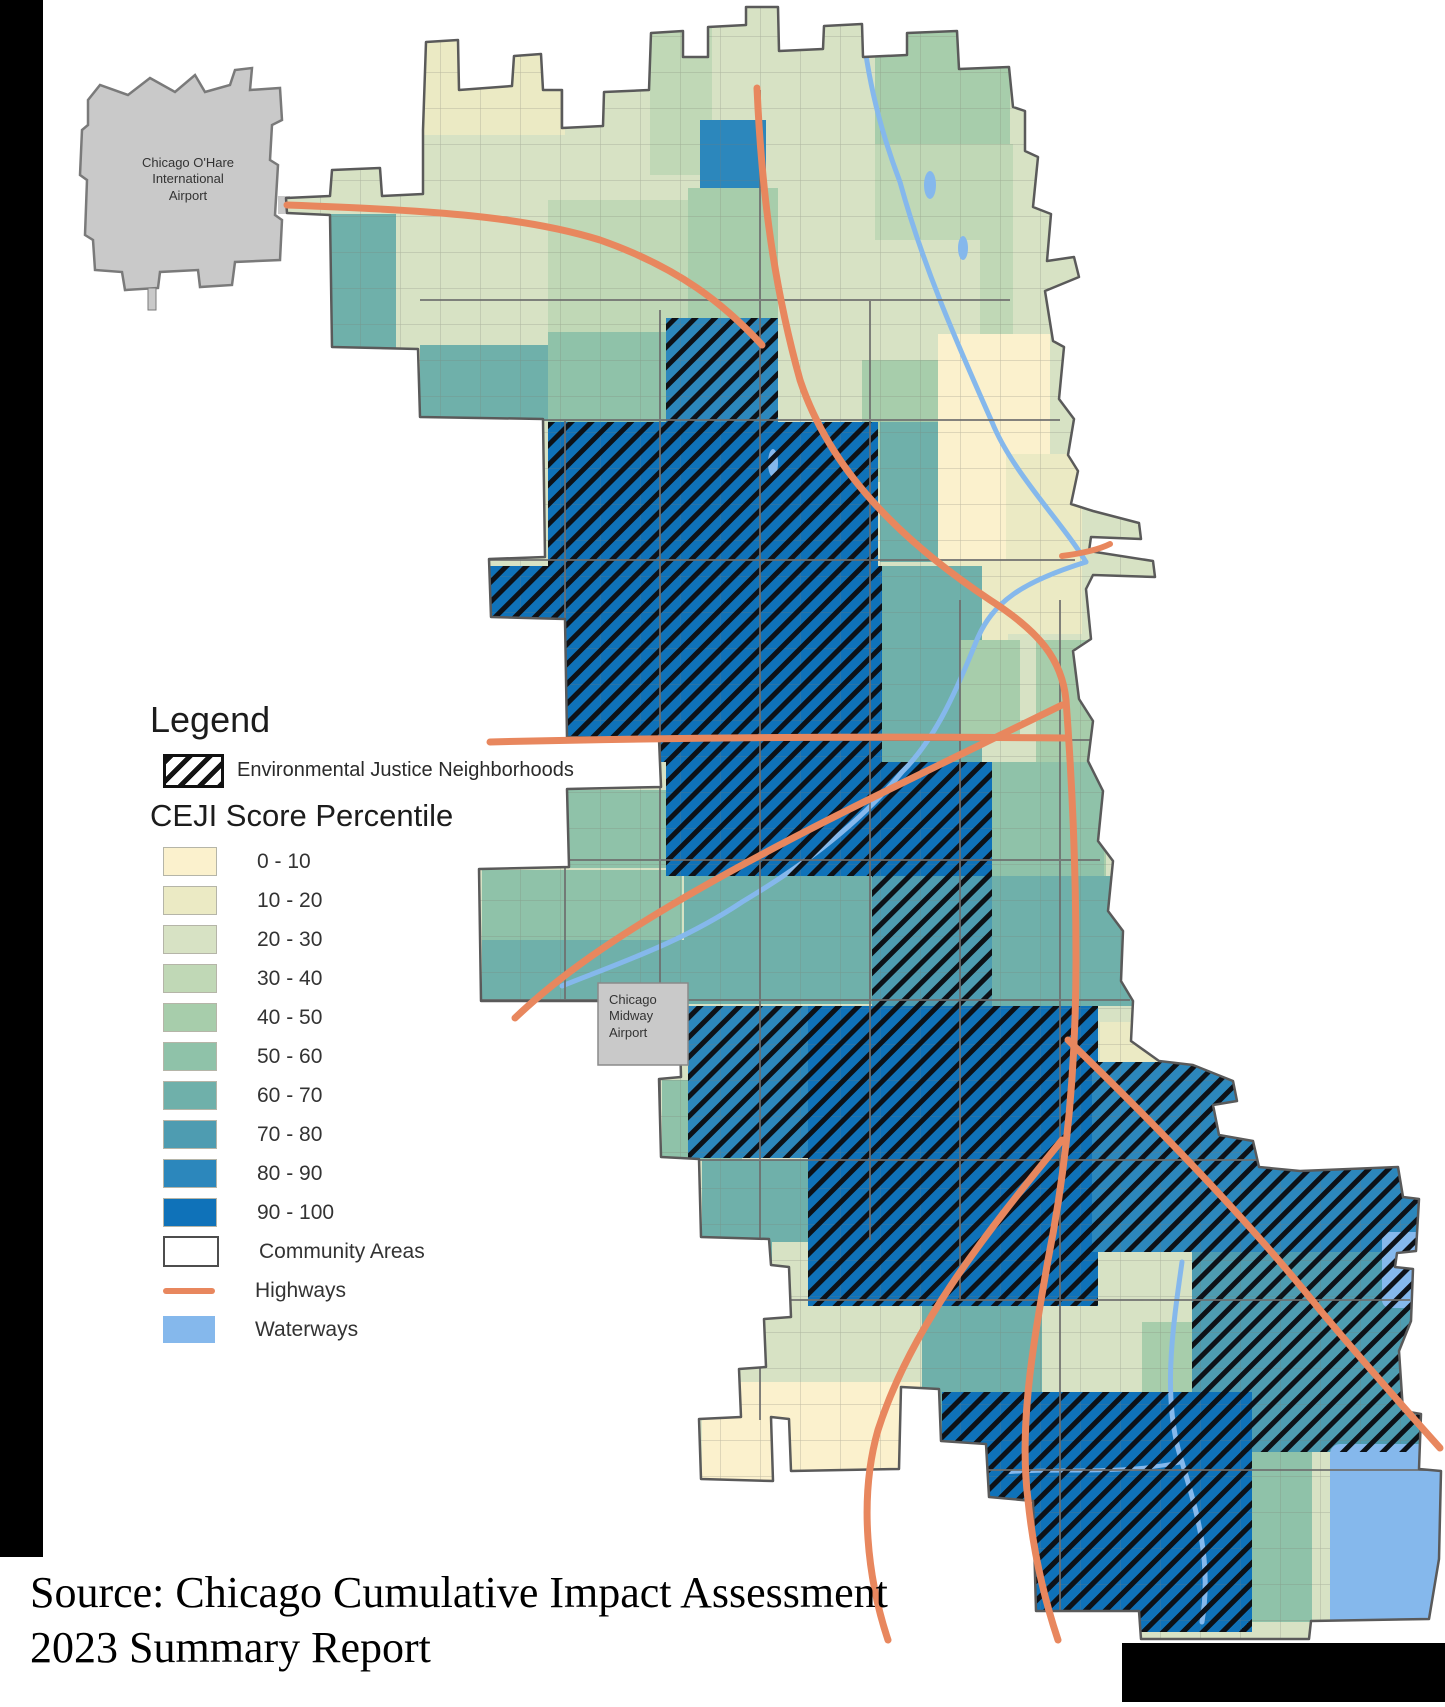 The image size is (1445, 1707). What do you see at coordinates (301, 1290) in the screenshot?
I see `highway-label: Highways` at bounding box center [301, 1290].